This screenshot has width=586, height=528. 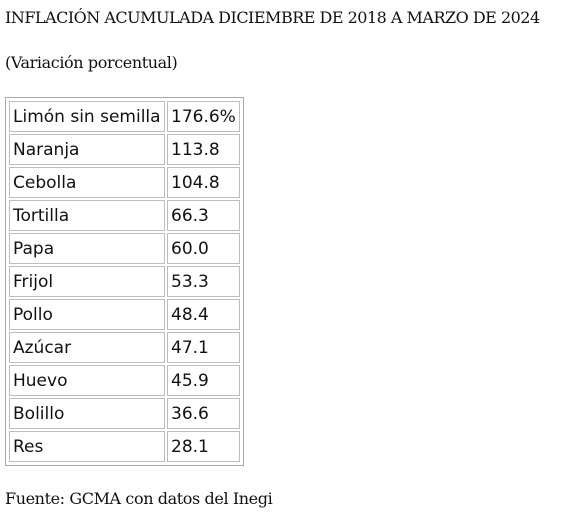 I want to click on value-cell: 28.1, so click(x=203, y=446).